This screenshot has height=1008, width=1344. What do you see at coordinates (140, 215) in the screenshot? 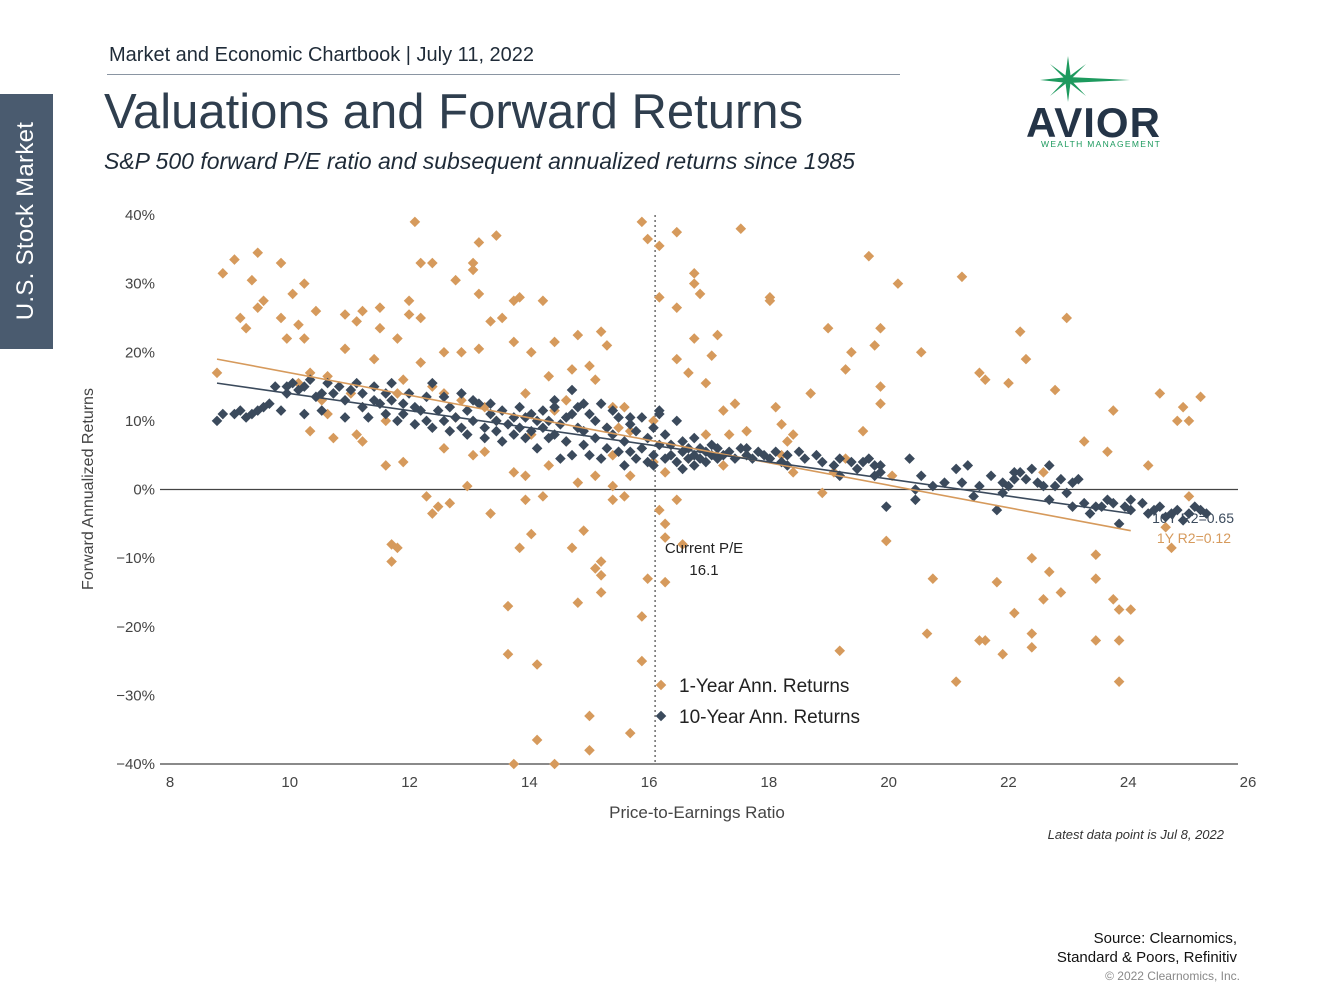
I see `y-tick-label: 40%` at bounding box center [140, 215].